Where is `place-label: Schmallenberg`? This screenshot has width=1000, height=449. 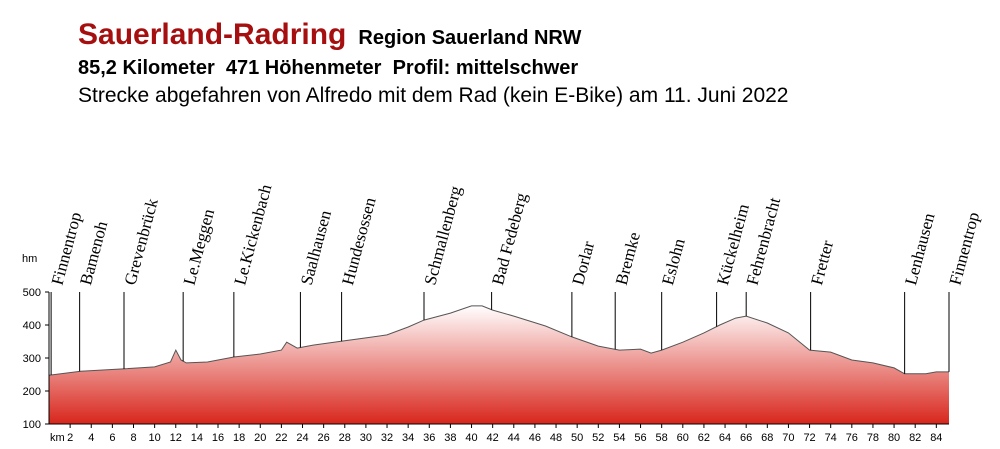 place-label: Schmallenberg is located at coordinates (443, 235).